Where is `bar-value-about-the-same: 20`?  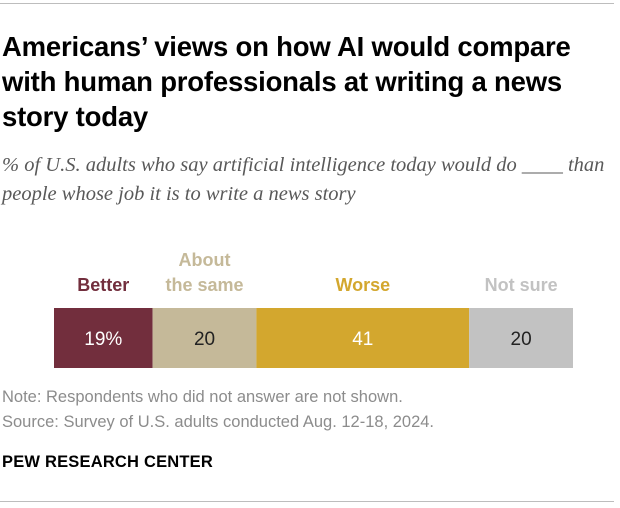
bar-value-about-the-same: 20 is located at coordinates (204, 339).